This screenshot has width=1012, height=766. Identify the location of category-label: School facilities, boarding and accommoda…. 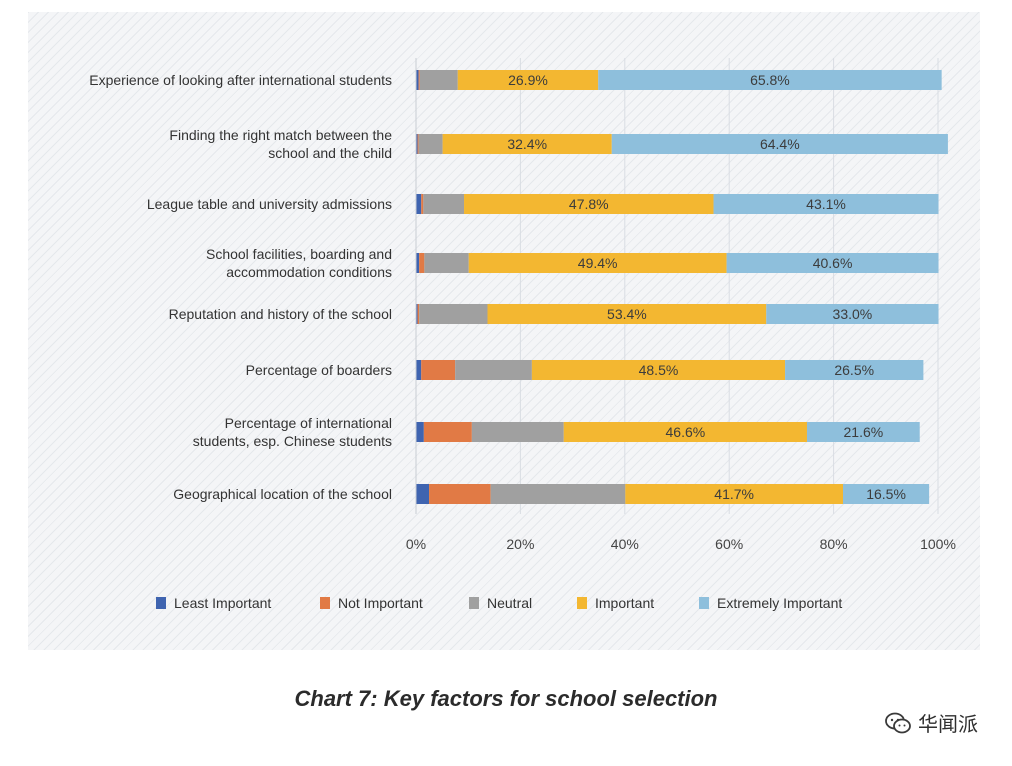
(299, 263).